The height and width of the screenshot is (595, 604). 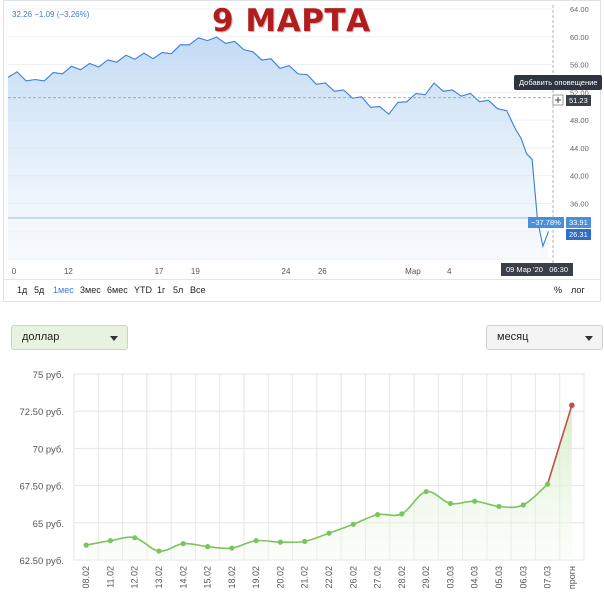 What do you see at coordinates (378, 577) in the screenshot?
I see `x-tick-label: 27.02` at bounding box center [378, 577].